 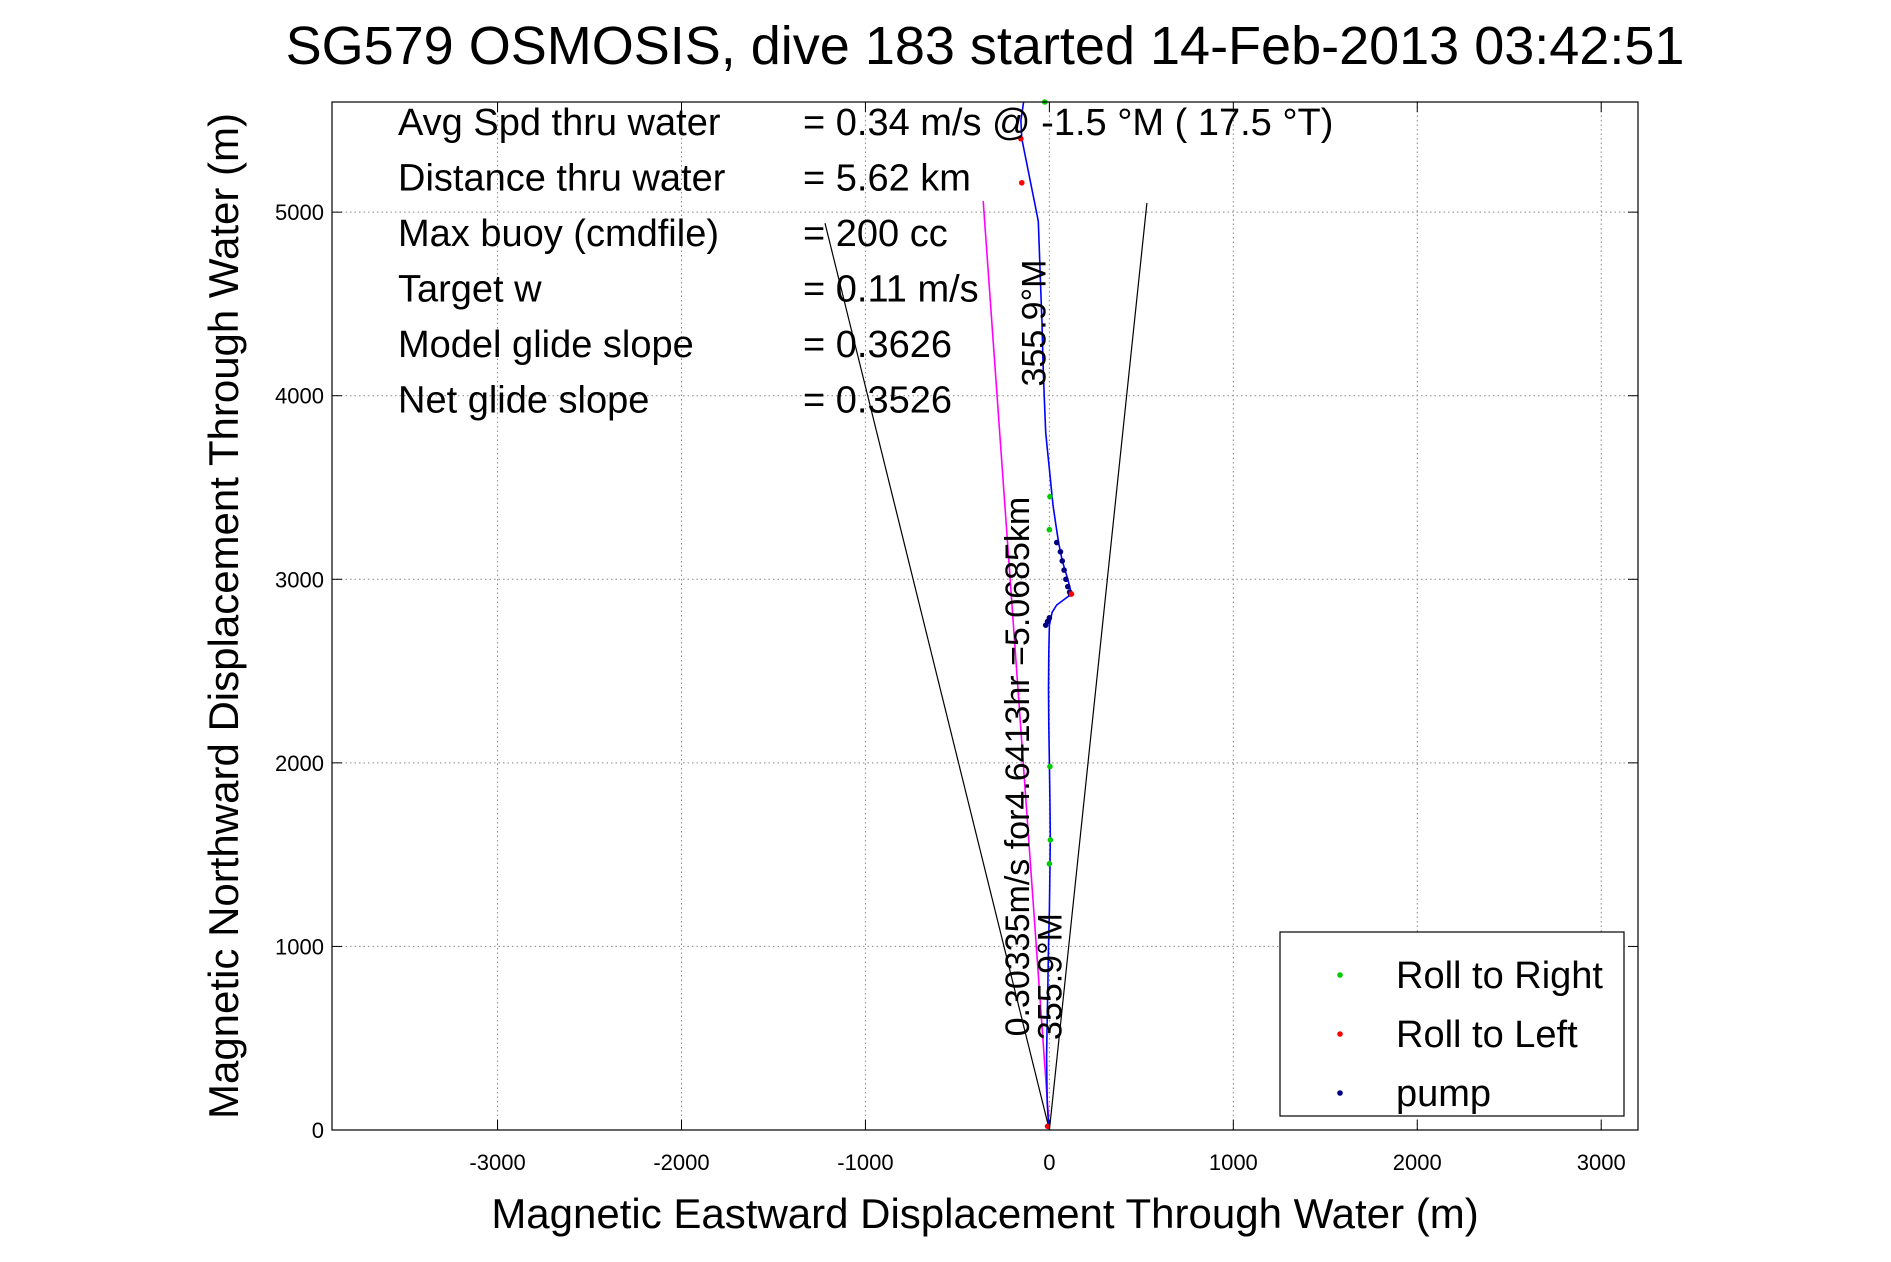 I want to click on info-value: = 0.3526, so click(x=877, y=401).